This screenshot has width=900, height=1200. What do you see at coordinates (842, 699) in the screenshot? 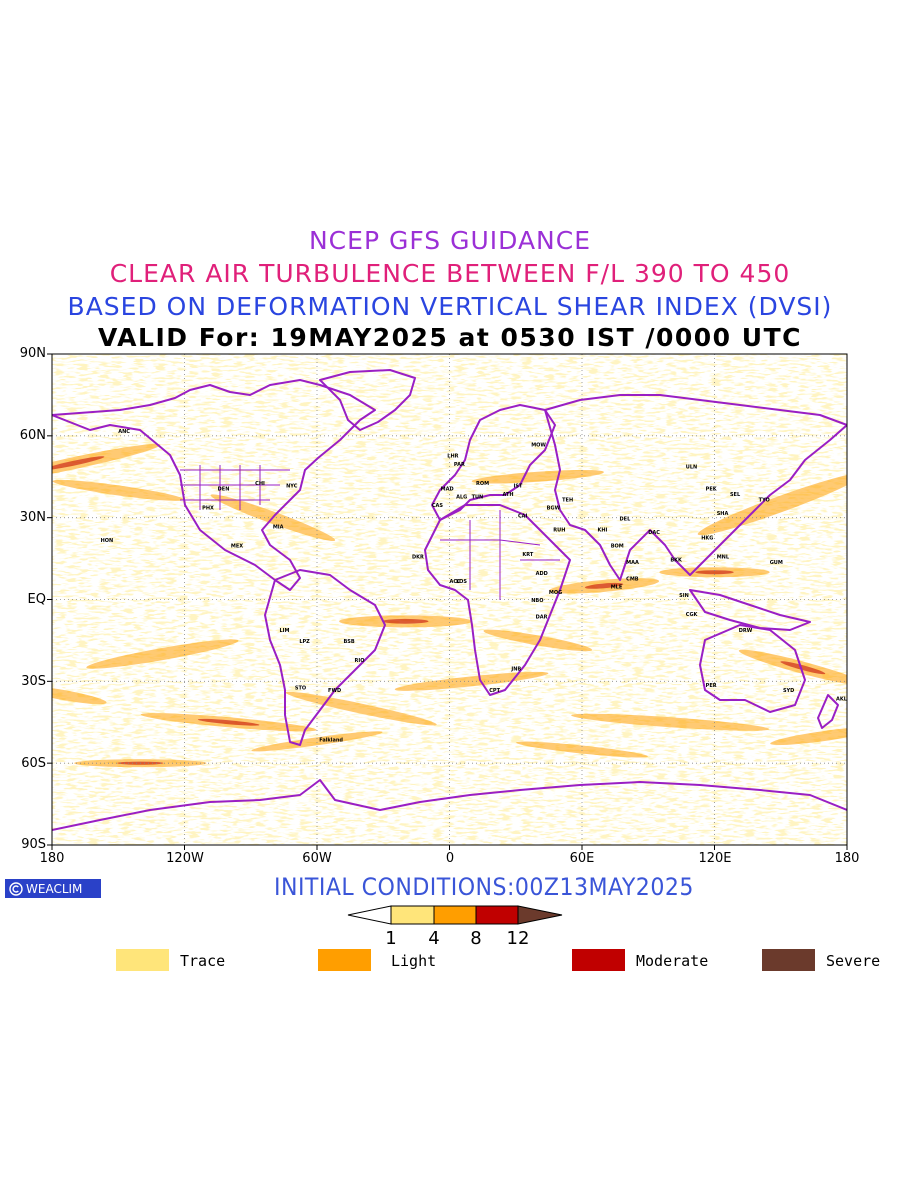
I see `station-label-akl: AKL` at bounding box center [842, 699].